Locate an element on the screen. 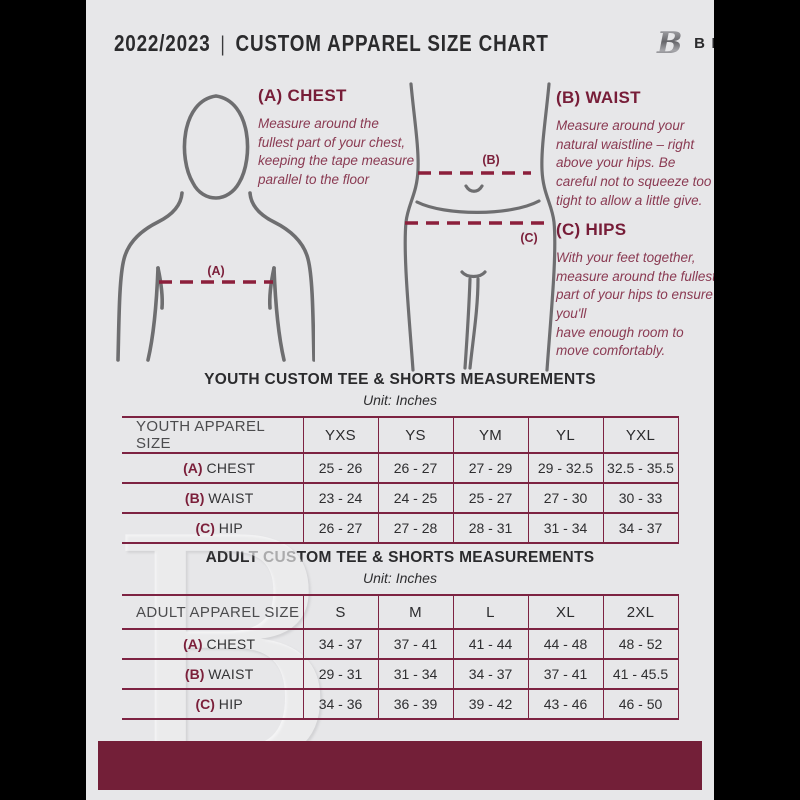 The width and height of the screenshot is (800, 800). torso-chest-figure: (A) is located at coordinates (215, 228).